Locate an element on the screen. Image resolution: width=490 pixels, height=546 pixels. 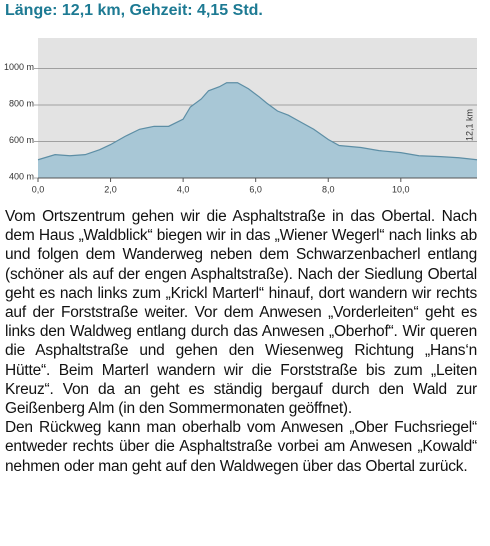
y-tick-label: 1000 m is located at coordinates (19, 67).